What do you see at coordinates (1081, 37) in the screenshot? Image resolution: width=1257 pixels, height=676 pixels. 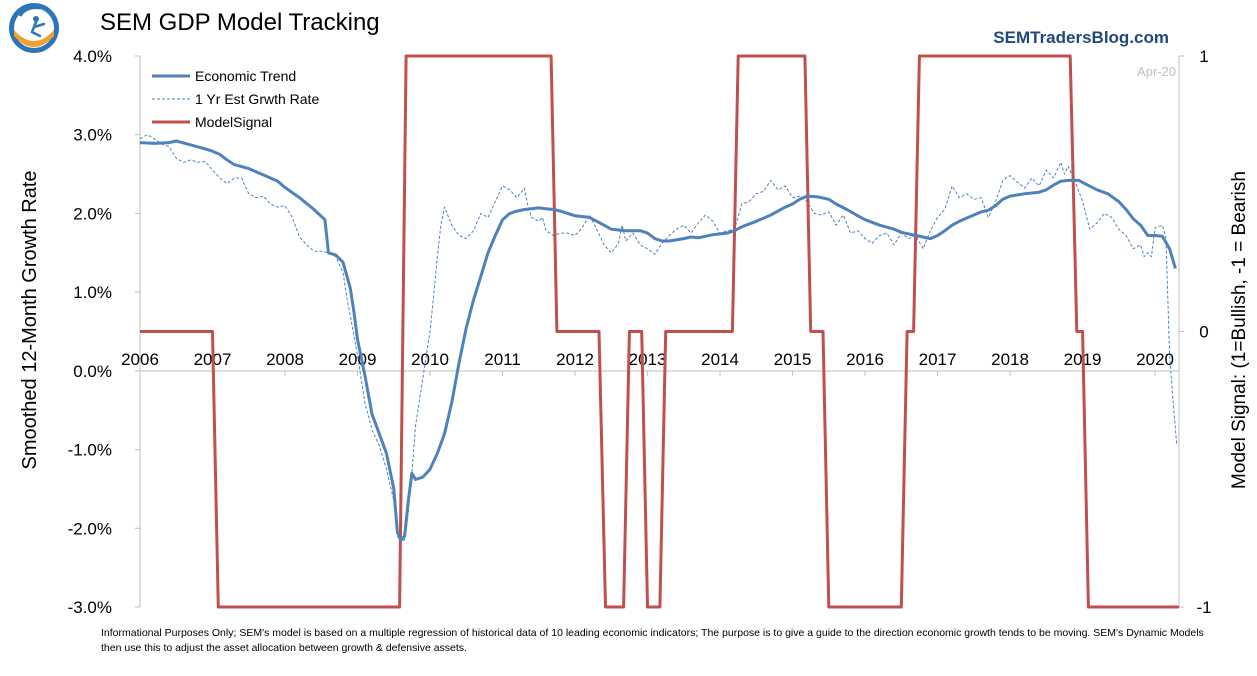 I see `brand-label: SEMTradersBlog.com` at bounding box center [1081, 37].